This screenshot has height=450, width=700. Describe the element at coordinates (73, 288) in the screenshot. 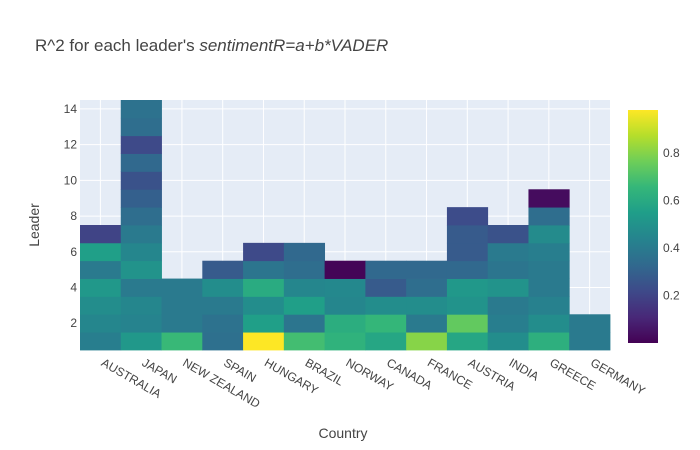

I see `y-tick-label: 4` at that location.